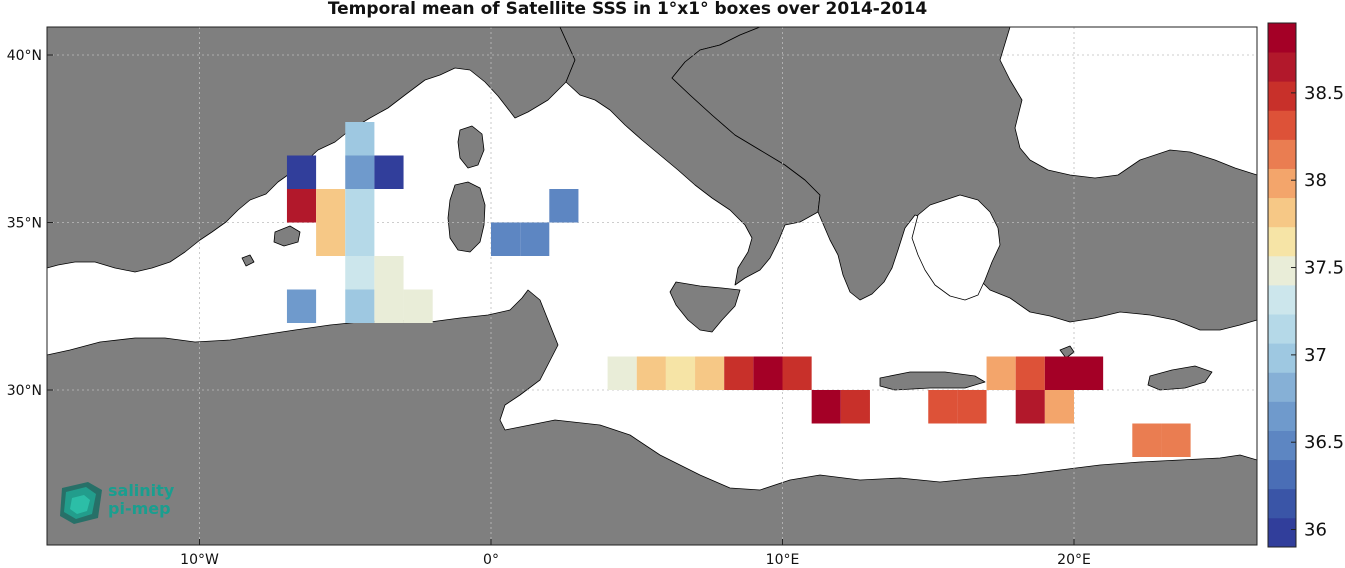 Image resolution: width=1345 pixels, height=568 pixels. Describe the element at coordinates (1180, 378) in the screenshot. I see `land-cyprus` at that location.